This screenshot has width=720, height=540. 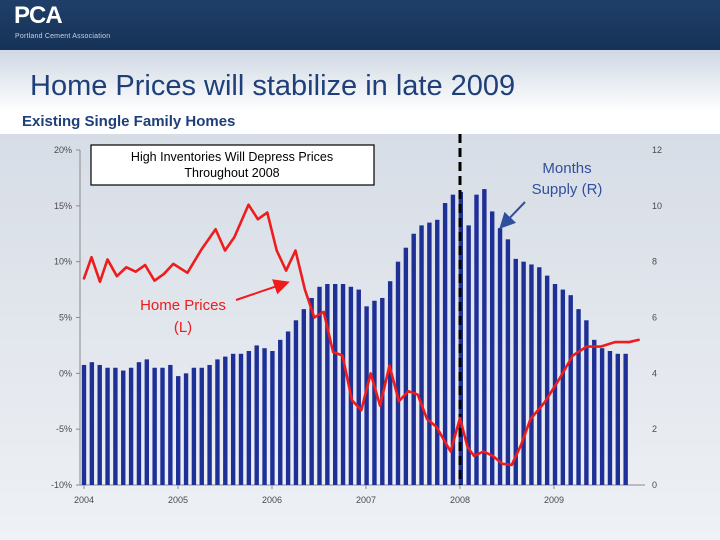 What do you see at coordinates (65, 318) in the screenshot?
I see `left-axis-tick-label: 5%` at bounding box center [65, 318].